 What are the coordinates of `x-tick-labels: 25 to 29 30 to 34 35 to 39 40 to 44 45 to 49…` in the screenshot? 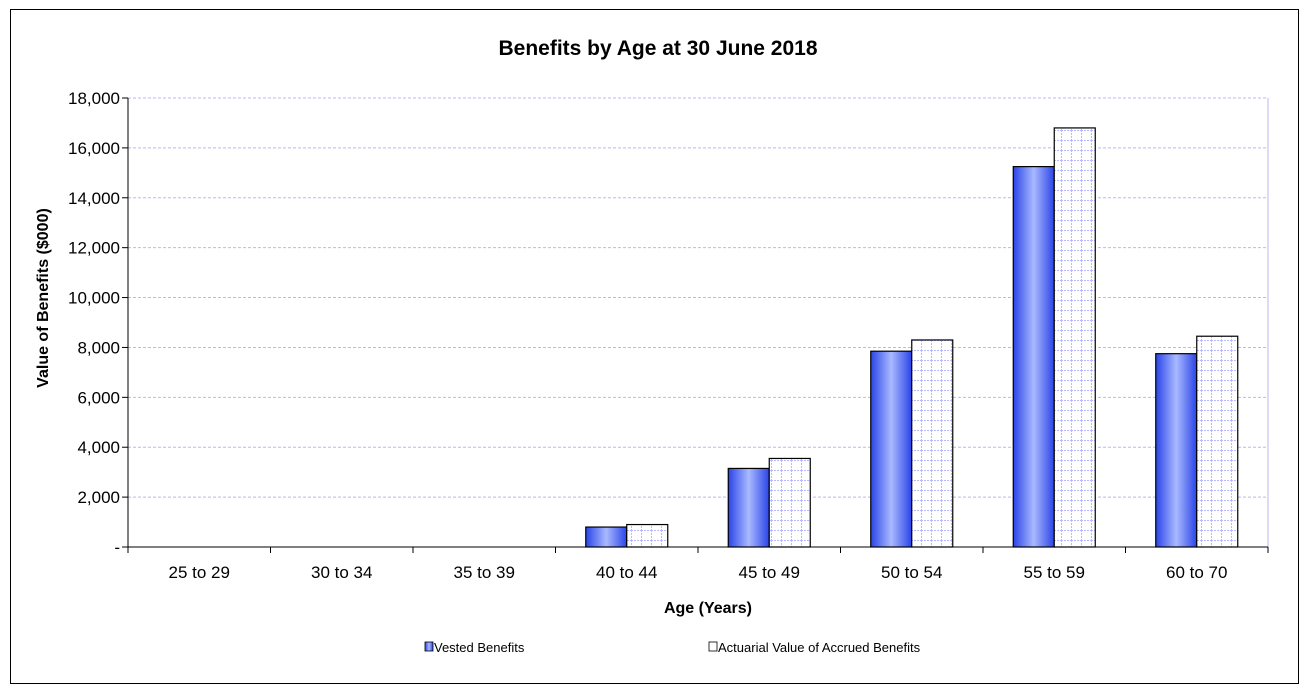 It's located at (698, 572).